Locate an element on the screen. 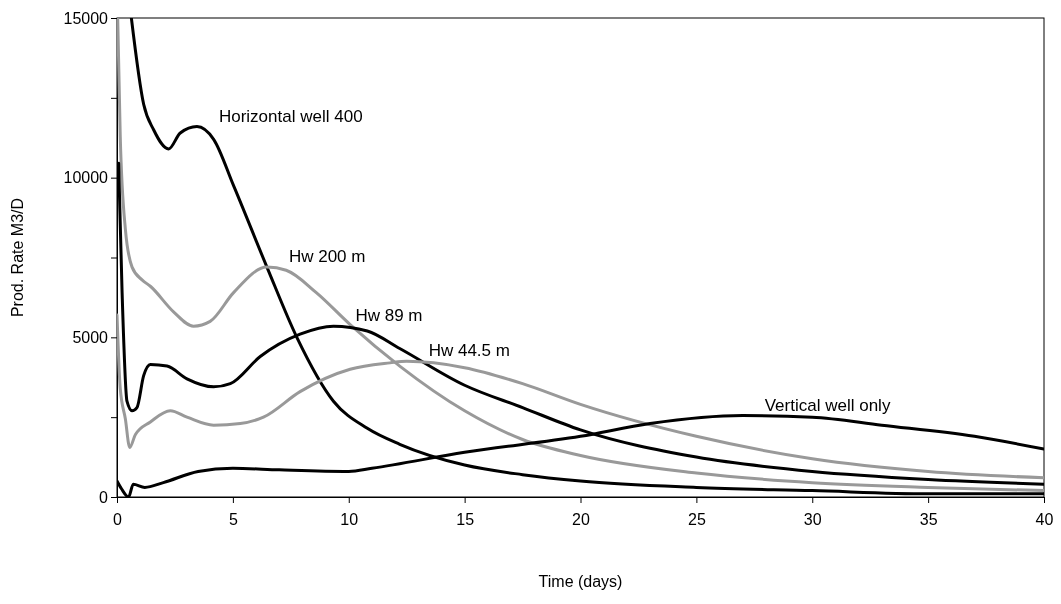  series-label: Hw 200 m is located at coordinates (327, 257).